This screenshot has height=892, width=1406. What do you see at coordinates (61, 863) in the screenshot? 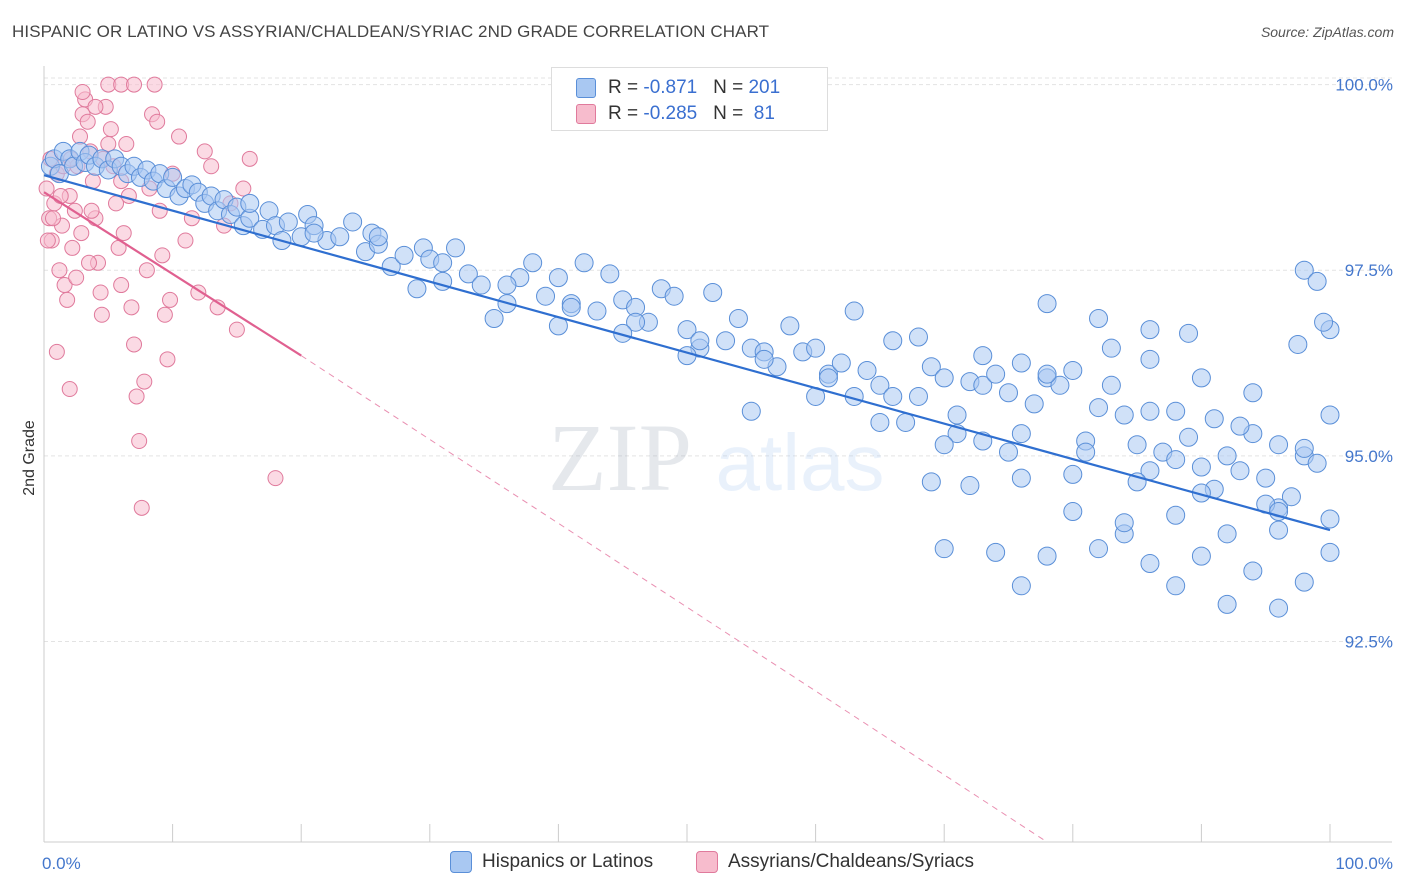
I see `x-tick-label: 0.0%` at bounding box center [61, 863].